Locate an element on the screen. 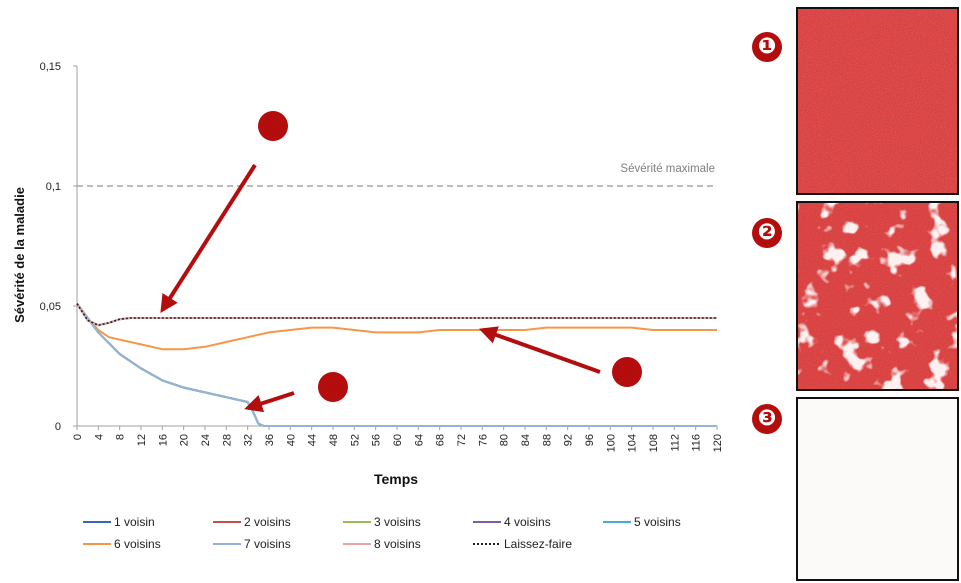  x-tick-label: 36 is located at coordinates (270, 440).